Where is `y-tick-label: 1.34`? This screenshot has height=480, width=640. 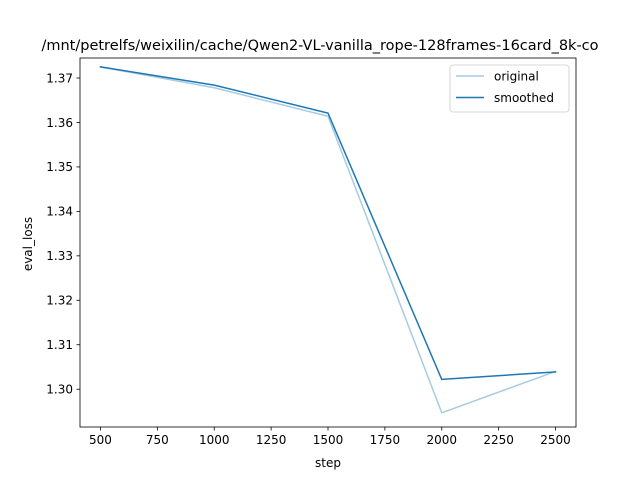 y-tick-label: 1.34 is located at coordinates (59, 212).